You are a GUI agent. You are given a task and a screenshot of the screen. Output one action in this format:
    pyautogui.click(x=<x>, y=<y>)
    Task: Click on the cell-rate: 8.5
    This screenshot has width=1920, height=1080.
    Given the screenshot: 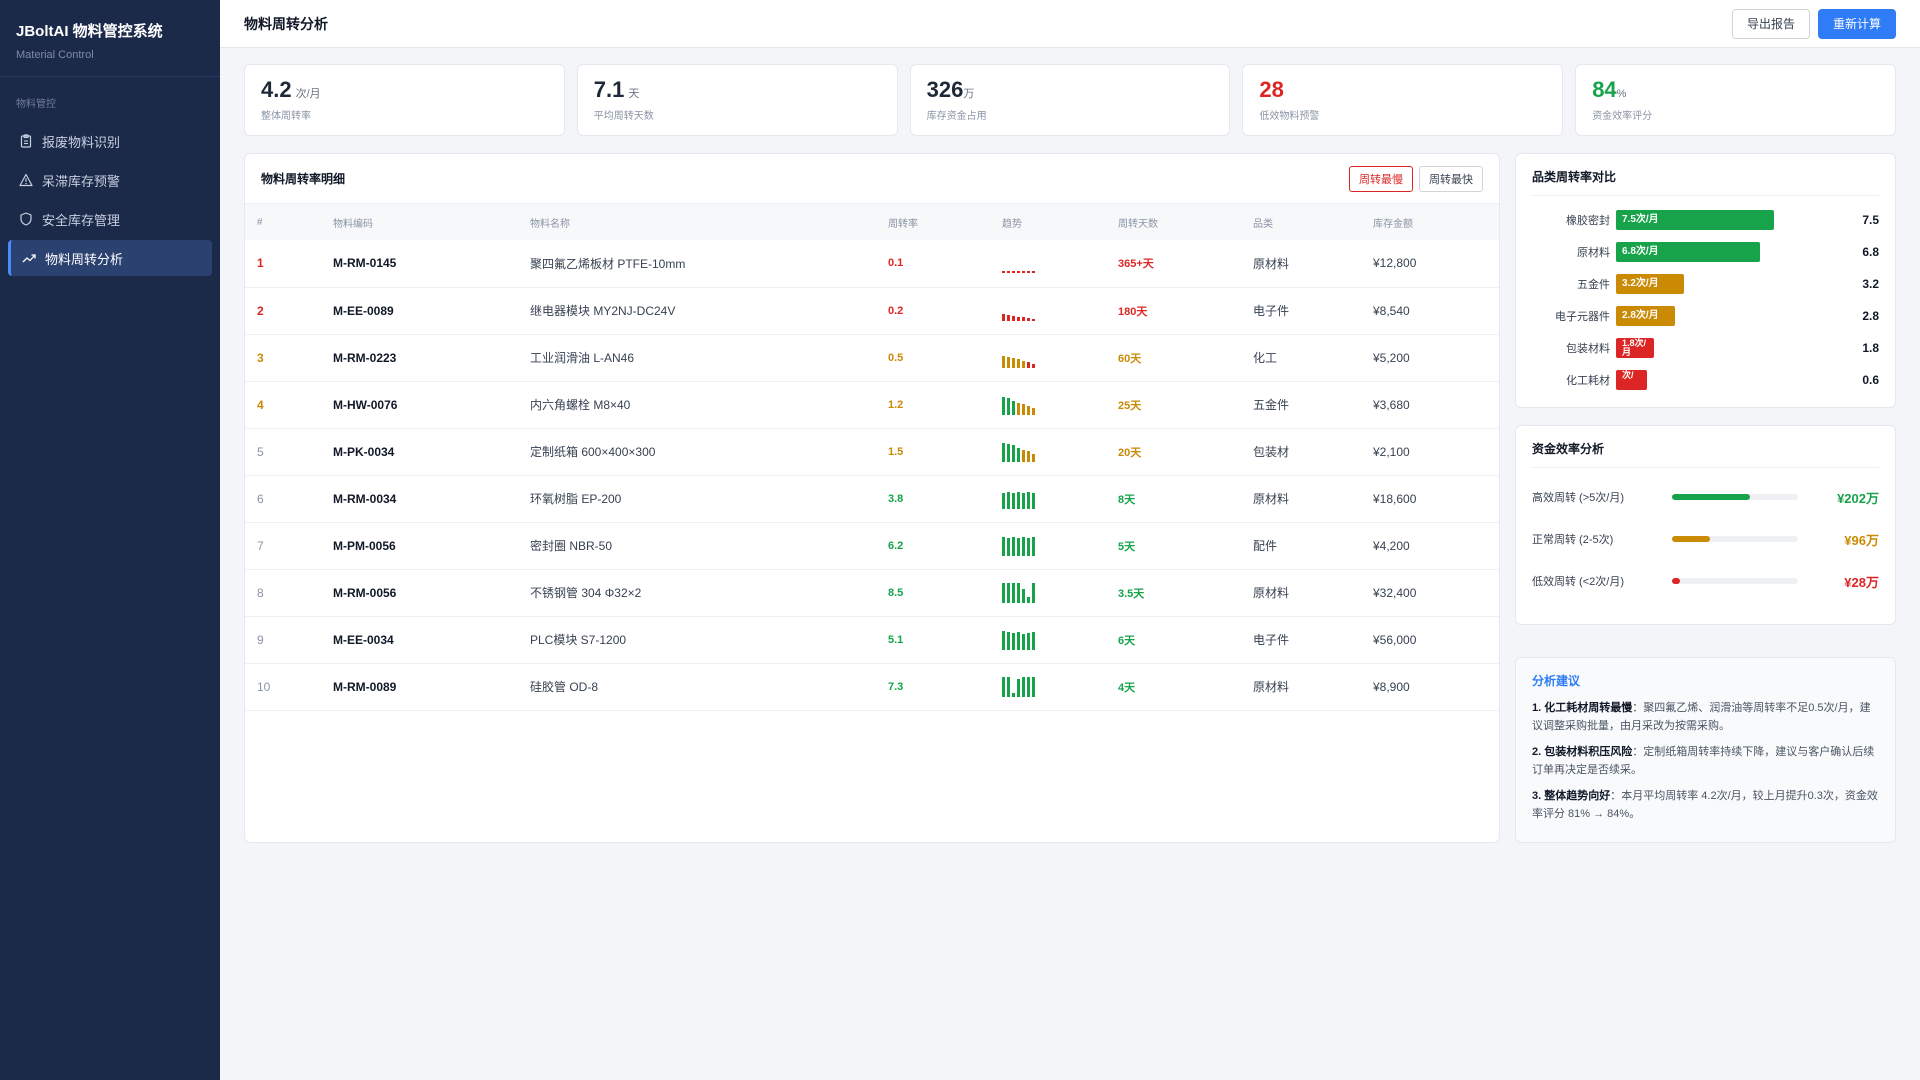 What is the action you would take?
    pyautogui.click(x=896, y=592)
    